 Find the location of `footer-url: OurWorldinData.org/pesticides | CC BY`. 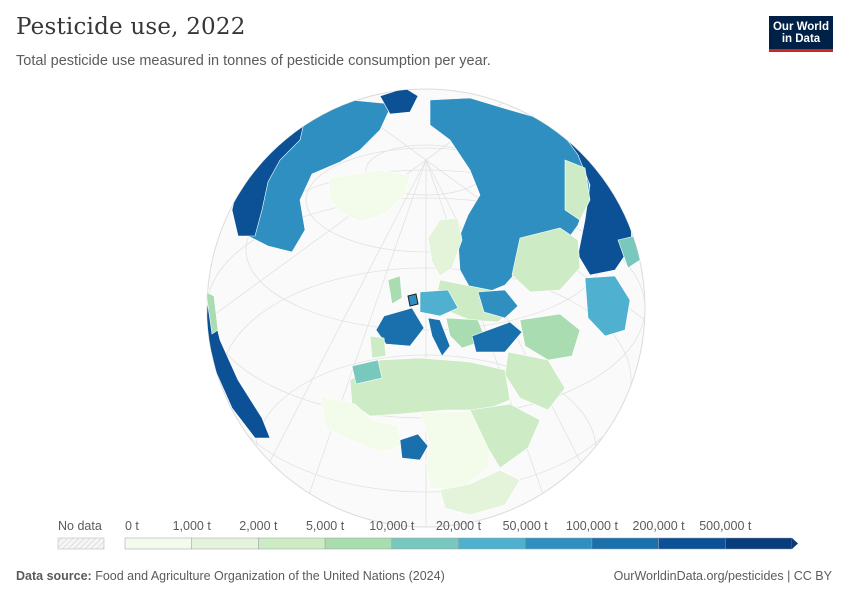

footer-url: OurWorldinData.org/pesticides | CC BY is located at coordinates (722, 576).